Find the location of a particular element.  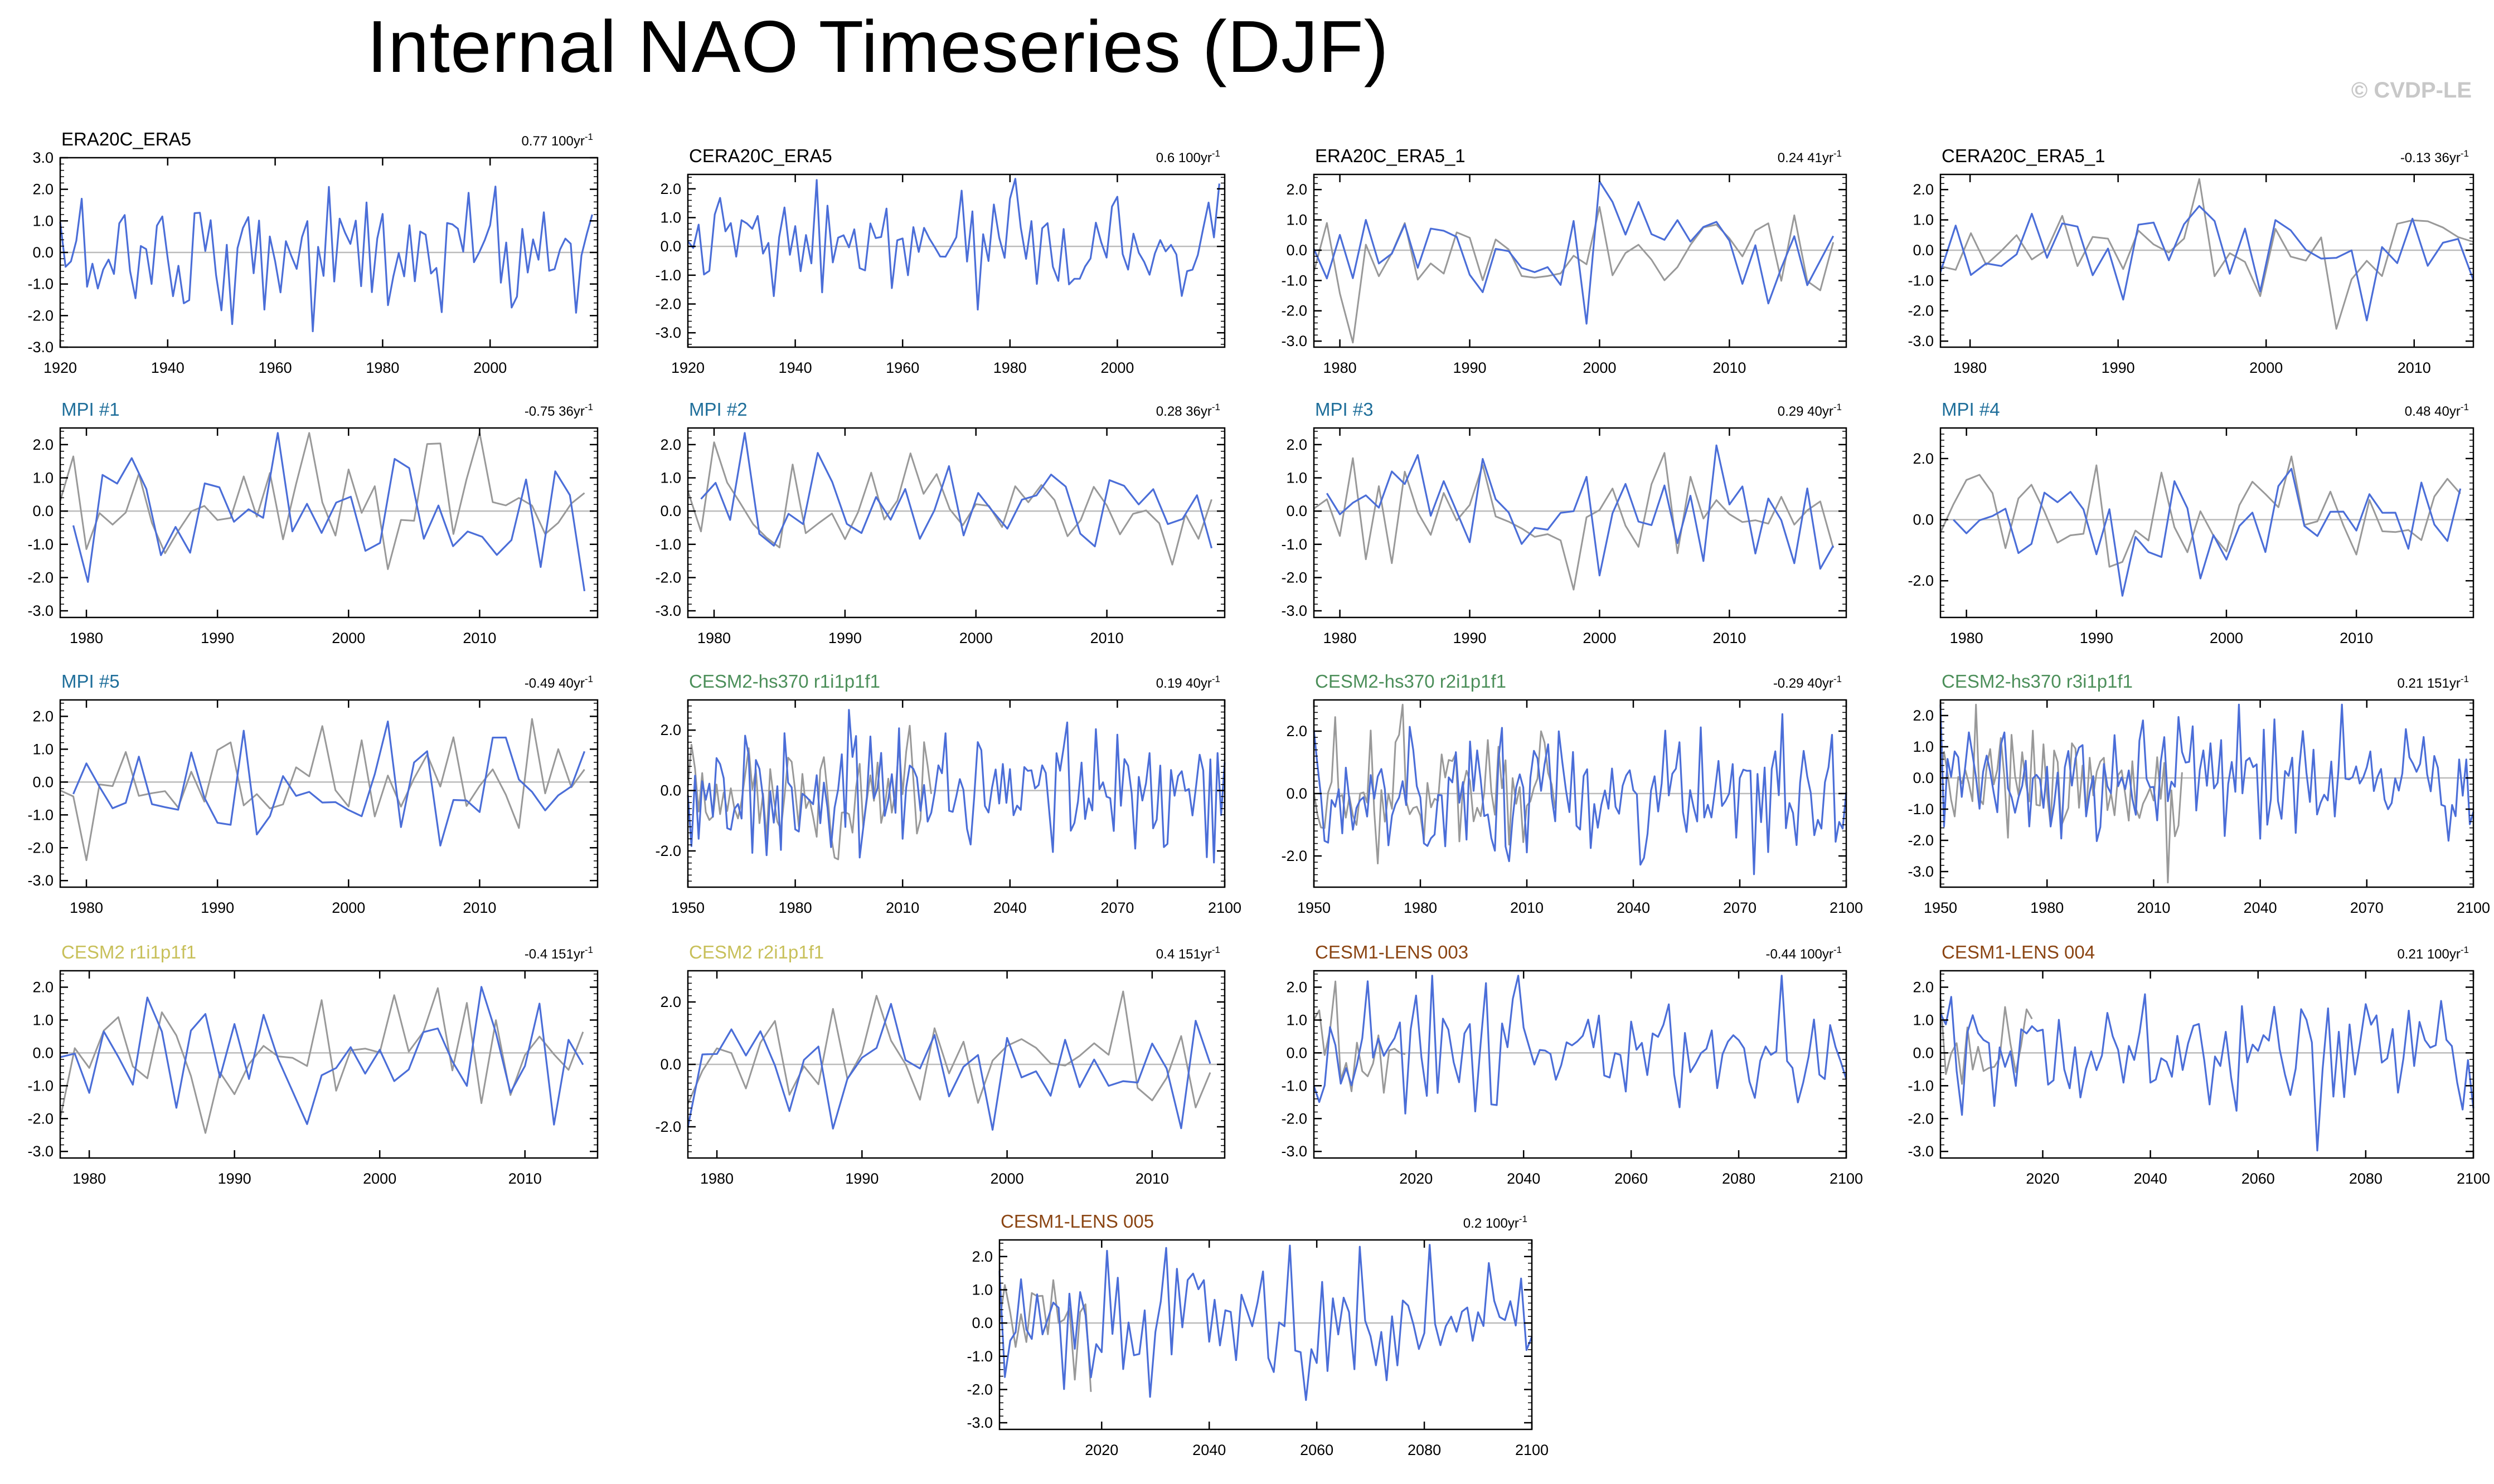

panel-stat: -0.49 40yr-1 is located at coordinates (559, 682).